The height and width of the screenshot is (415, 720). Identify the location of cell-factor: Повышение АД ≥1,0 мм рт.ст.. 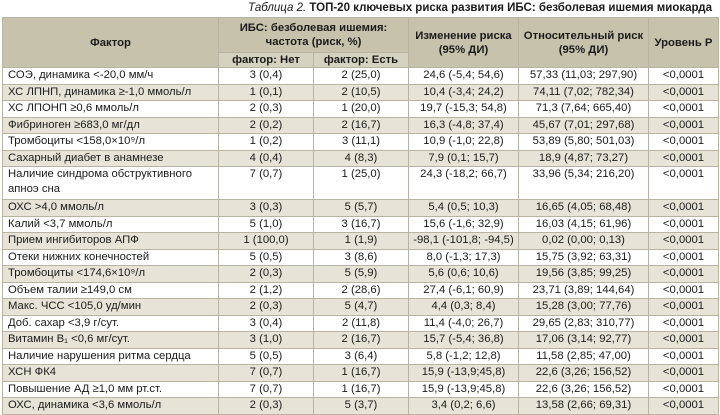
(110, 389).